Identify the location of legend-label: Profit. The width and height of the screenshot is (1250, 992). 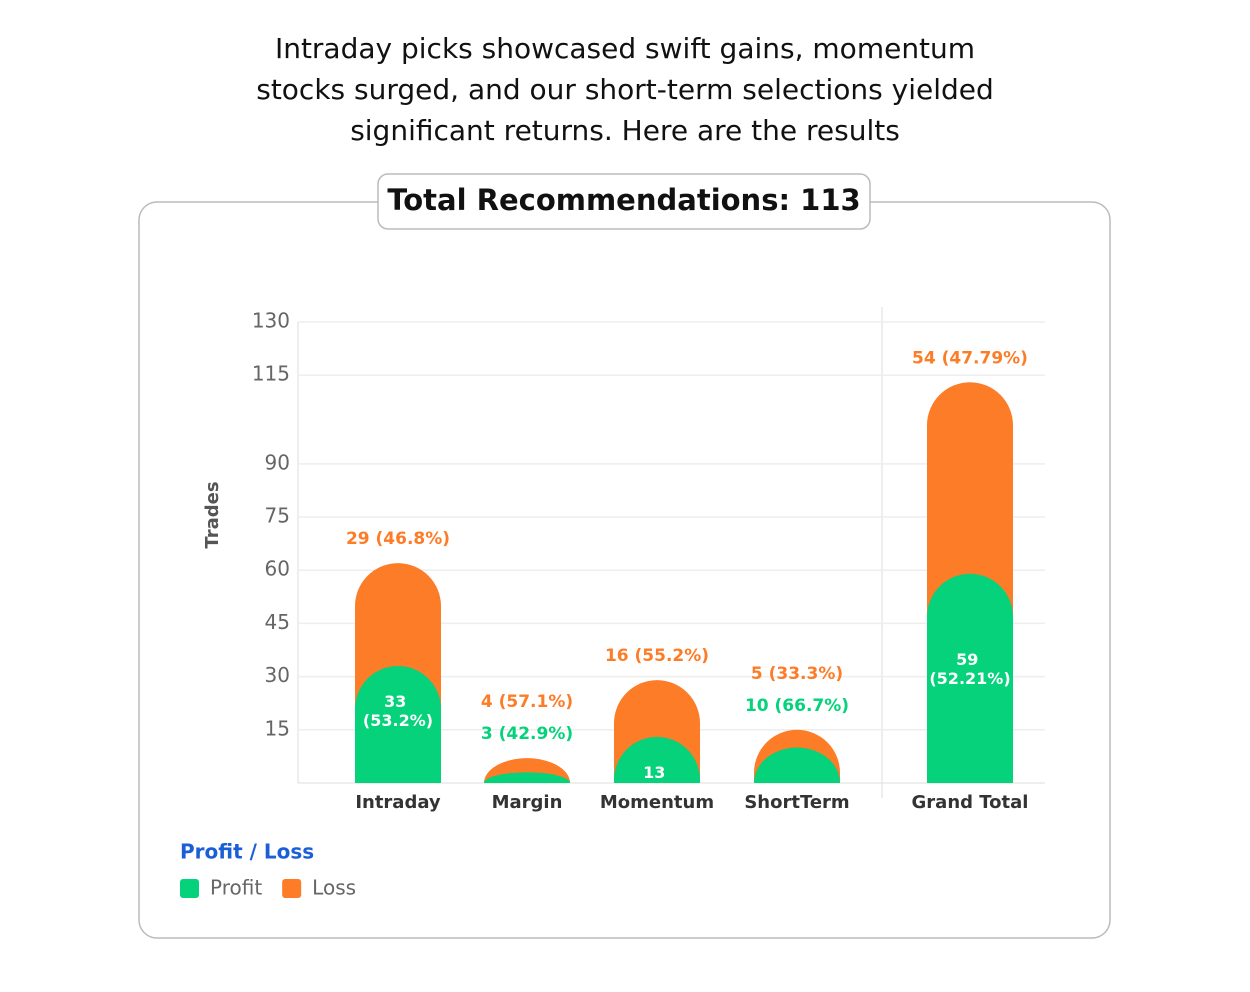
(236, 888).